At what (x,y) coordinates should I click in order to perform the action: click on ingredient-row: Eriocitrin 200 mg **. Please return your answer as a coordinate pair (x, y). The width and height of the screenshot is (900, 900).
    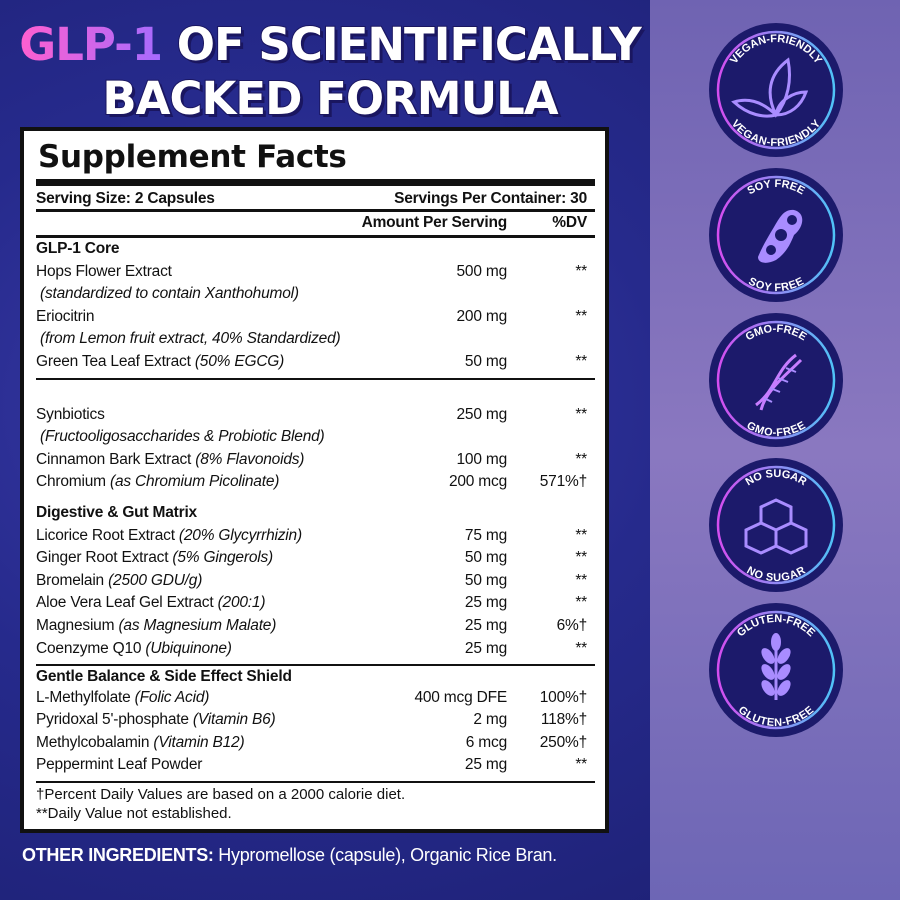
    Looking at the image, I should click on (315, 317).